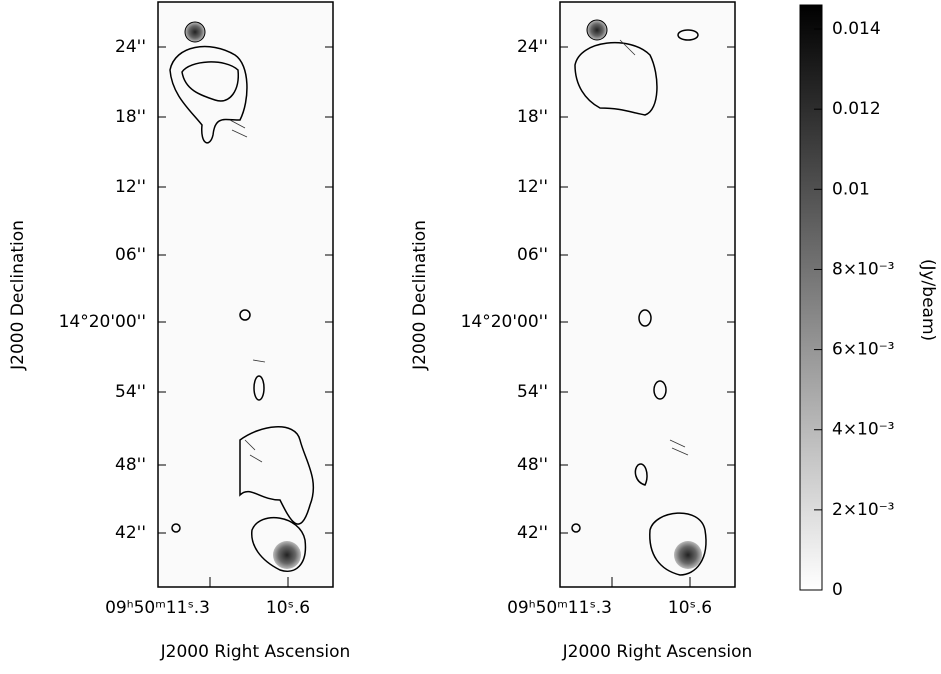 This screenshot has width=941, height=674. Describe the element at coordinates (863, 510) in the screenshot. I see `colorbar-tick-label: 2×10⁻³` at that location.